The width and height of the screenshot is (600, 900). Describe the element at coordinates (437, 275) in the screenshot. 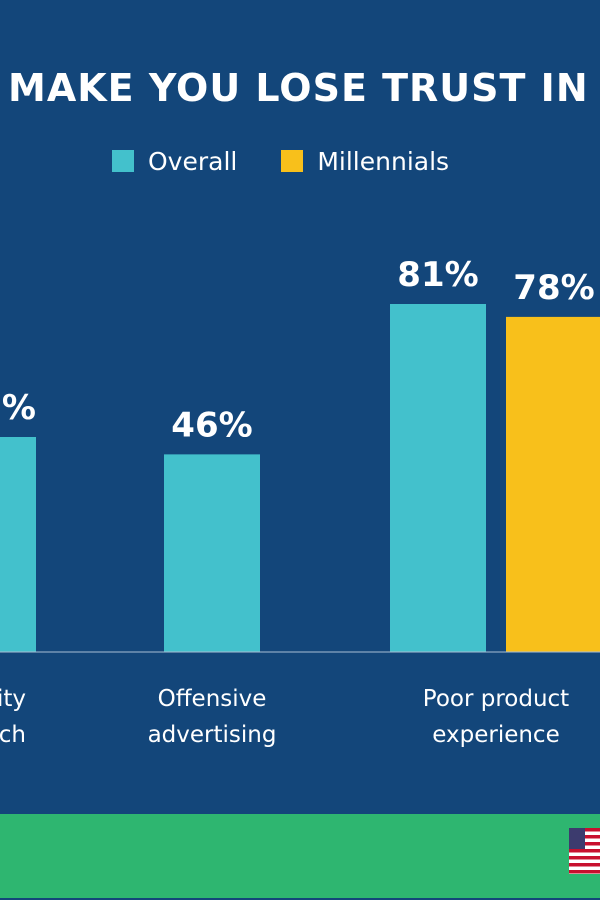

I see `data-label-overall-2: 81%` at that location.